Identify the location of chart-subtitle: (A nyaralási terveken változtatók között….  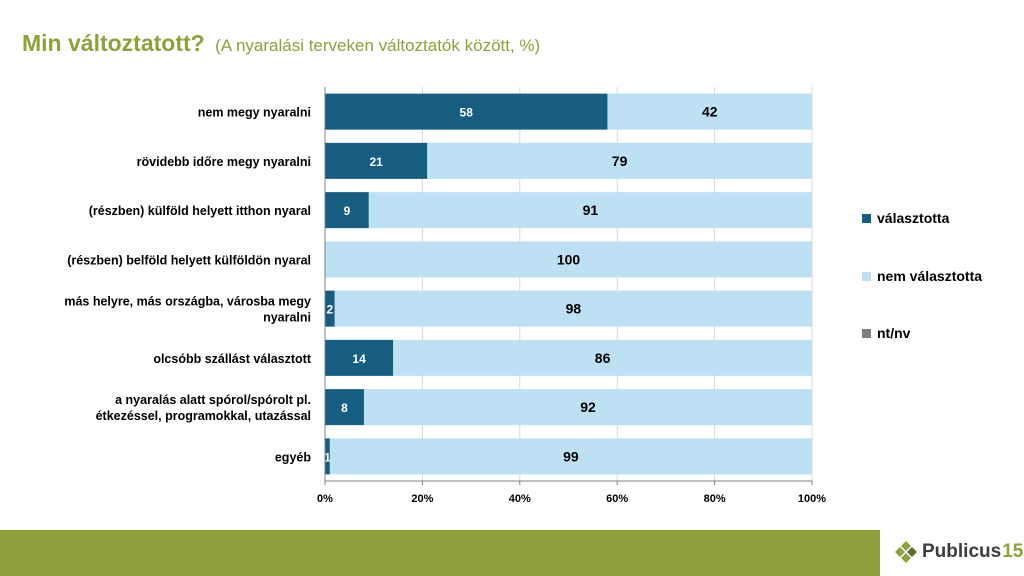
(378, 45).